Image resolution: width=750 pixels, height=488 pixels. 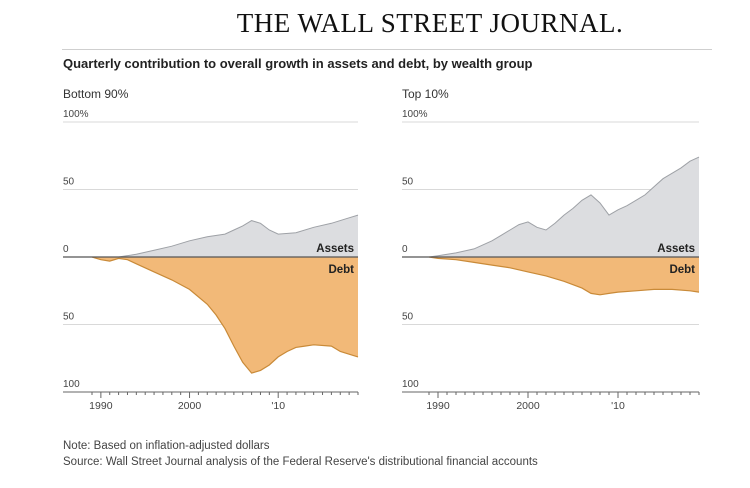 I want to click on top-divider, so click(x=387, y=49).